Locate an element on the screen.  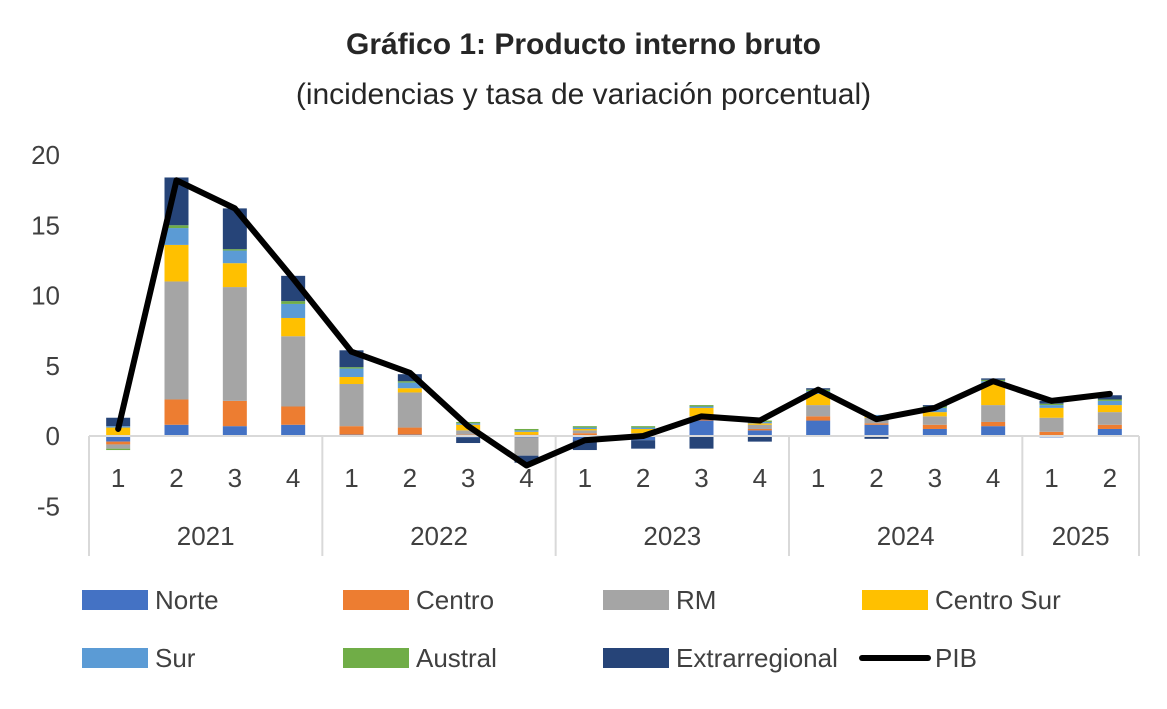
legend-swatch-centro is located at coordinates (376, 600).